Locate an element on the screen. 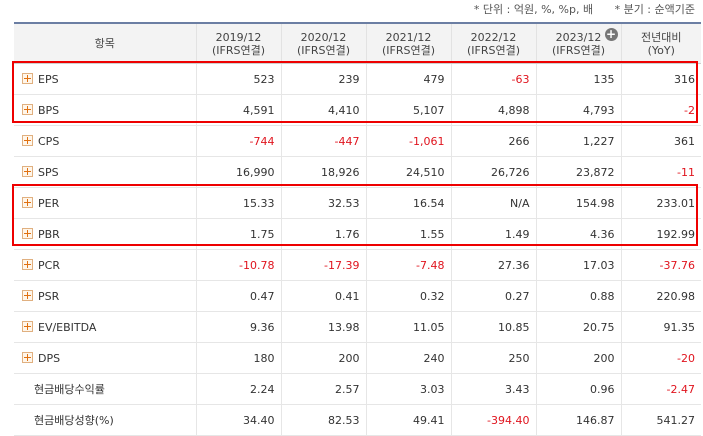  value-cell: 18,926 is located at coordinates (323, 172).